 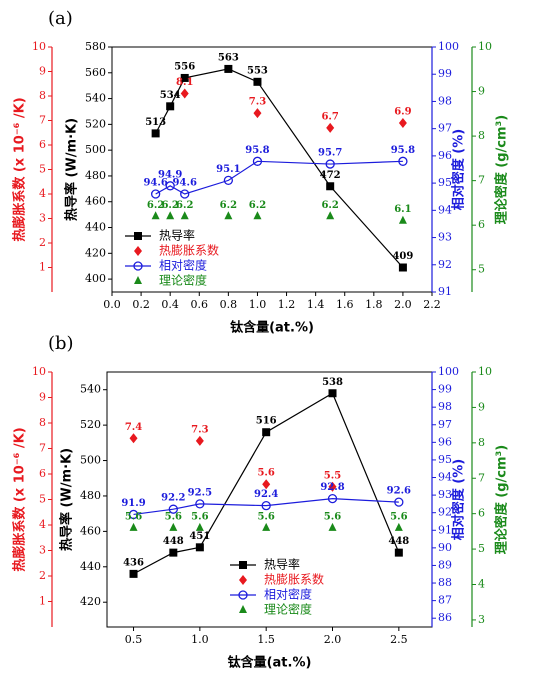 What do you see at coordinates (345, 304) in the screenshot?
I see `x-tick-label: 1.6` at bounding box center [345, 304].